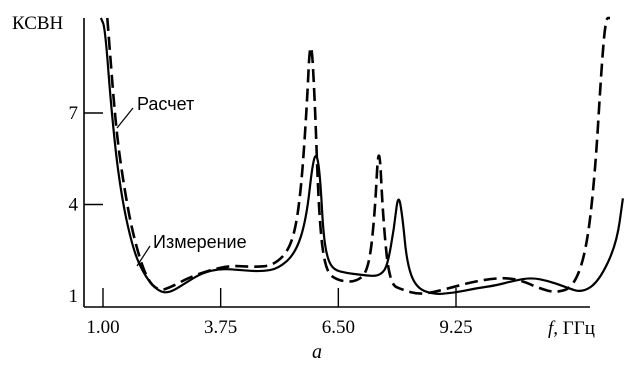 The image size is (626, 365). I want to click on x-axis-label-unit: , ГГц, so click(574, 328).